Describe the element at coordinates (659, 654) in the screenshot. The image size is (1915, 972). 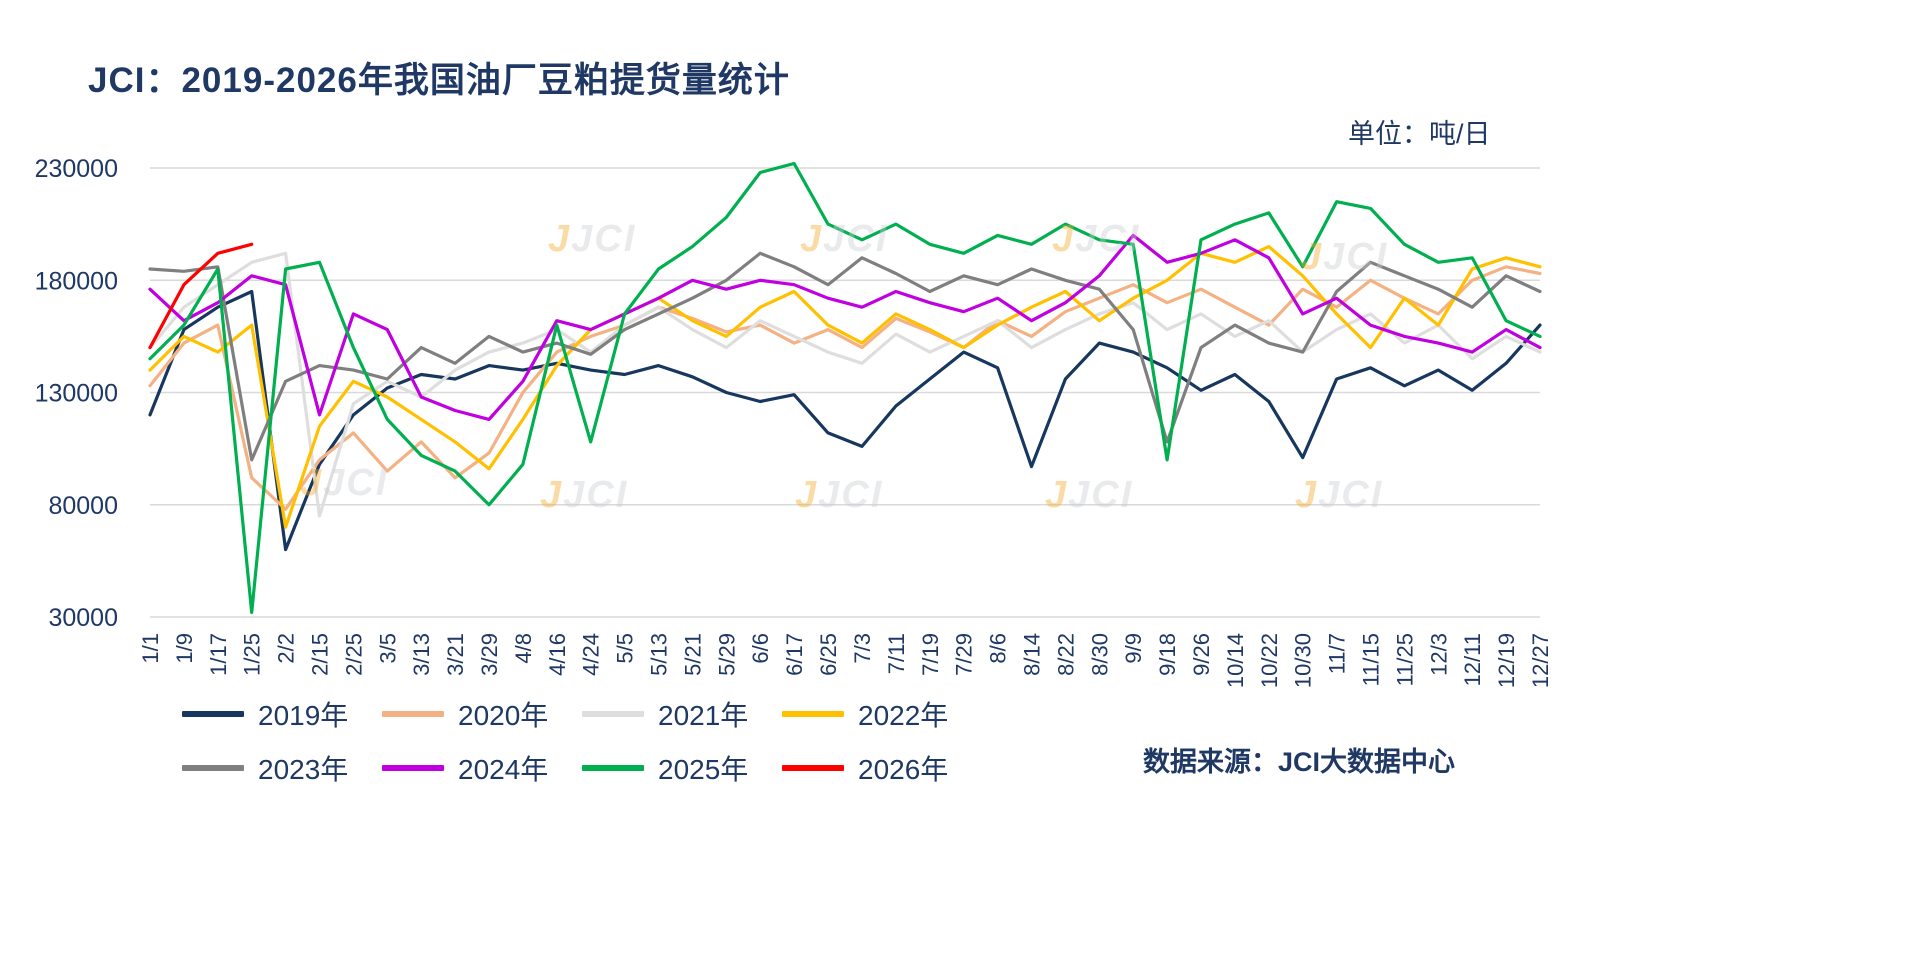
I see `x-tick-label: 5/13` at that location.